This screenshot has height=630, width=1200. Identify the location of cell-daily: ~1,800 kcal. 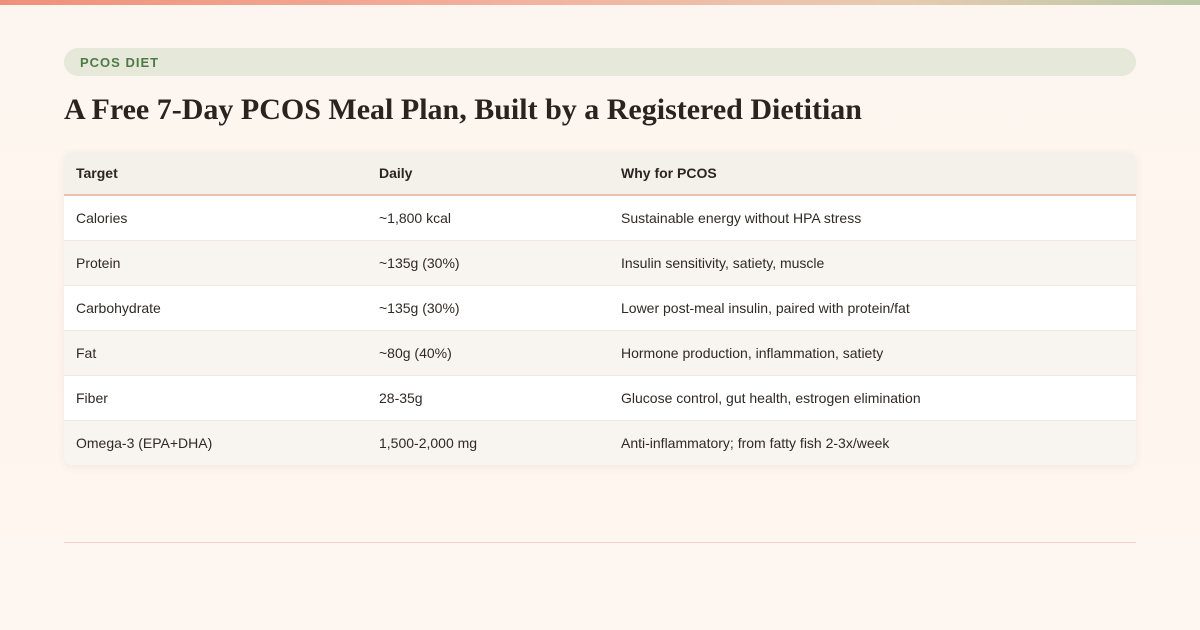
(488, 218).